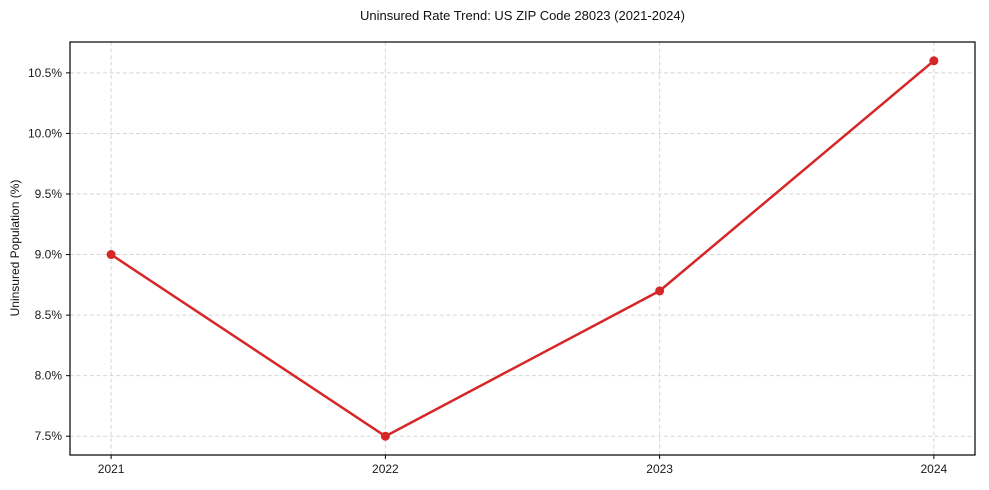 The width and height of the screenshot is (989, 490). Describe the element at coordinates (45, 133) in the screenshot. I see `y-tick-label: 10.0%` at that location.